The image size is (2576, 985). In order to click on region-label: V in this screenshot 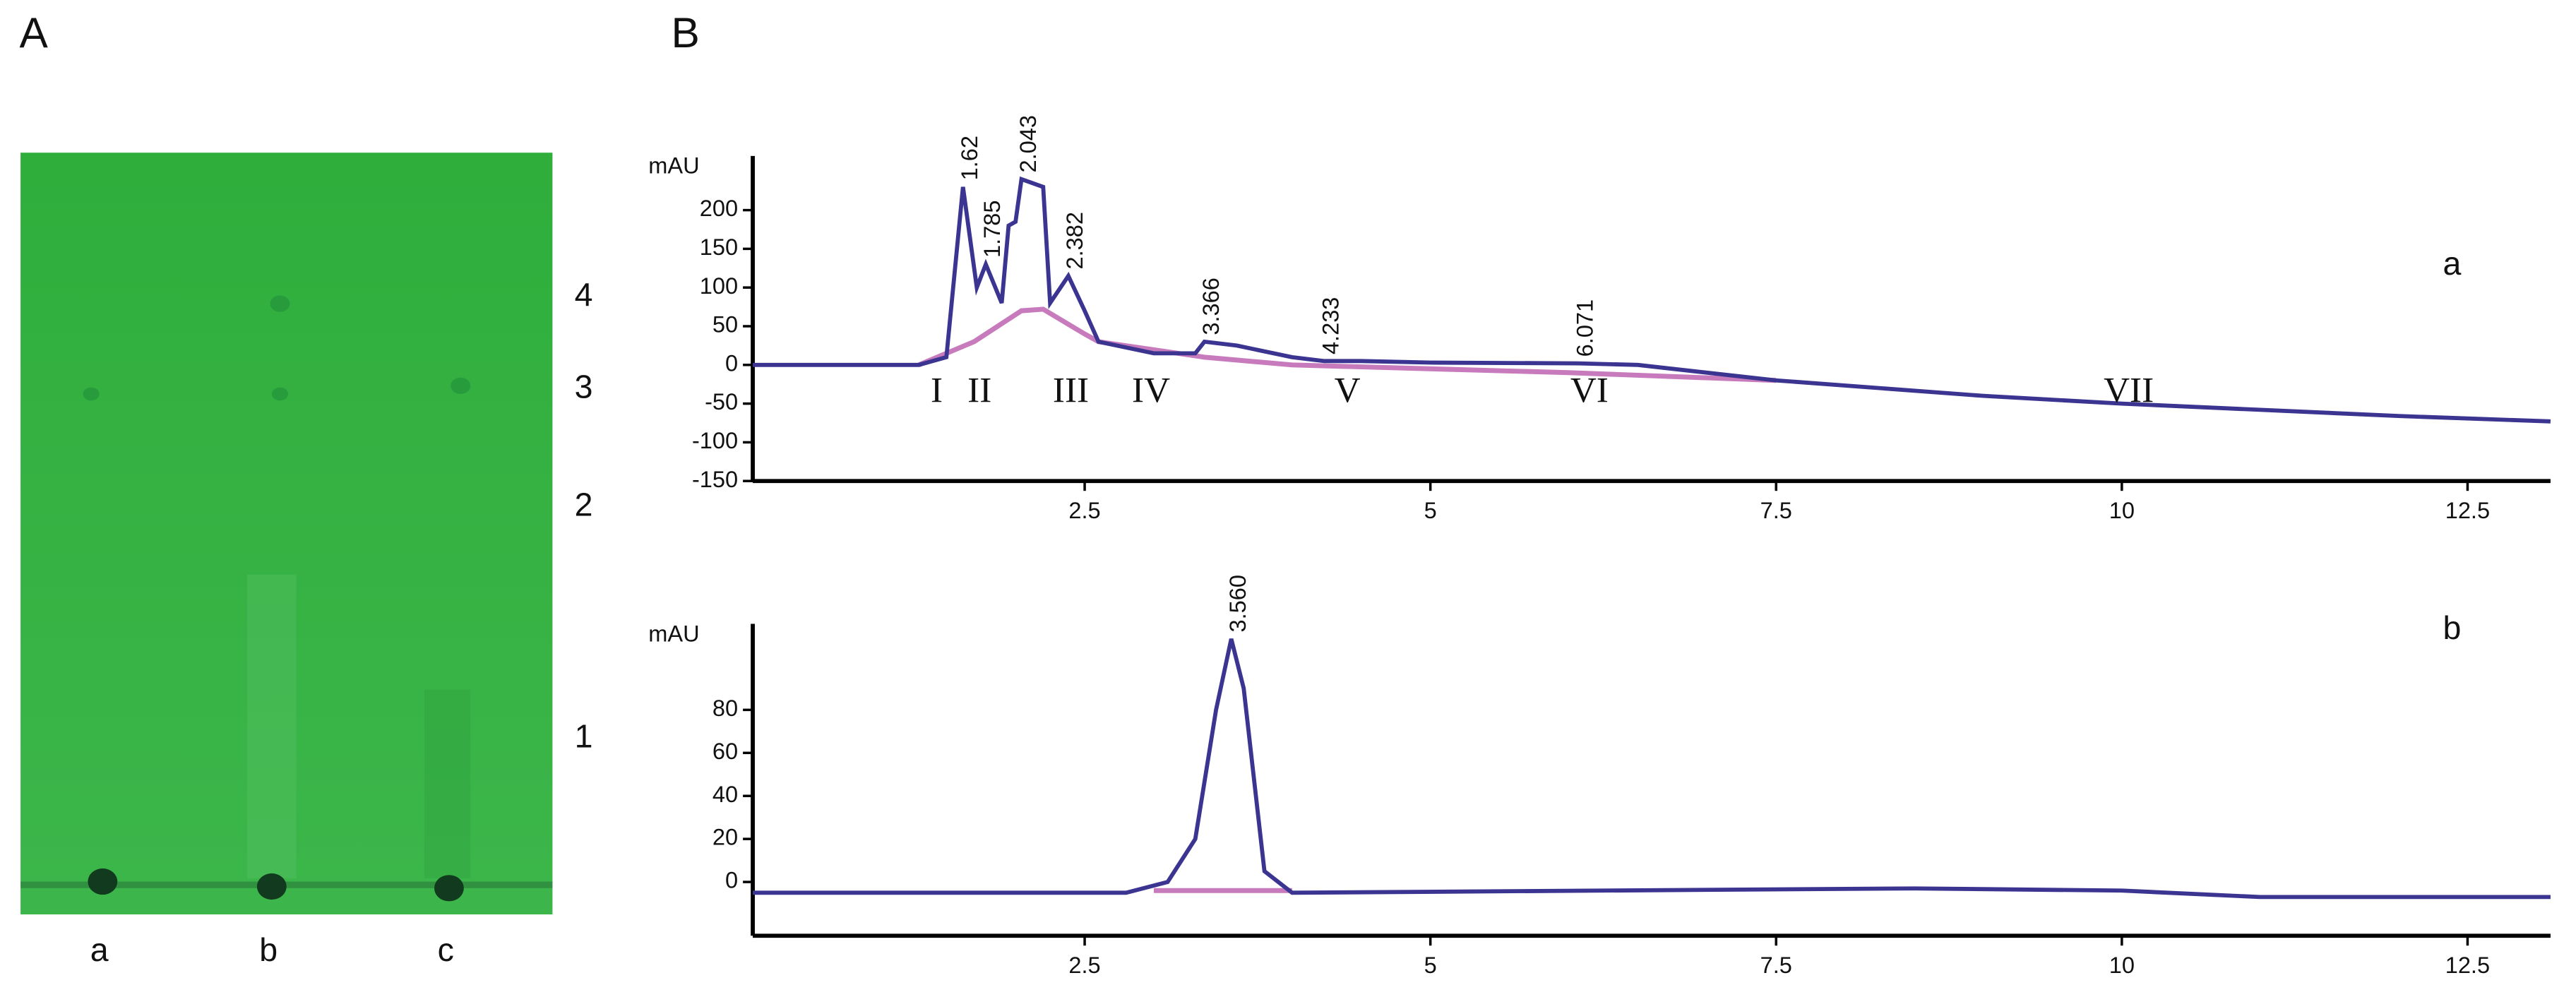, I will do `click(1348, 391)`.